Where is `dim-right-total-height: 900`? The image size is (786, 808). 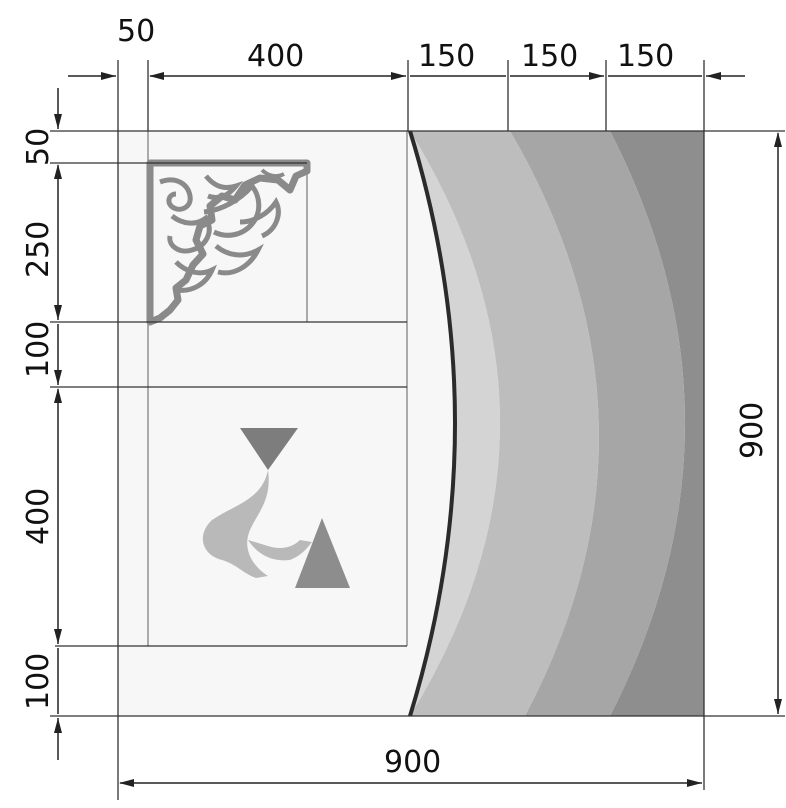 dim-right-total-height: 900 is located at coordinates (752, 430).